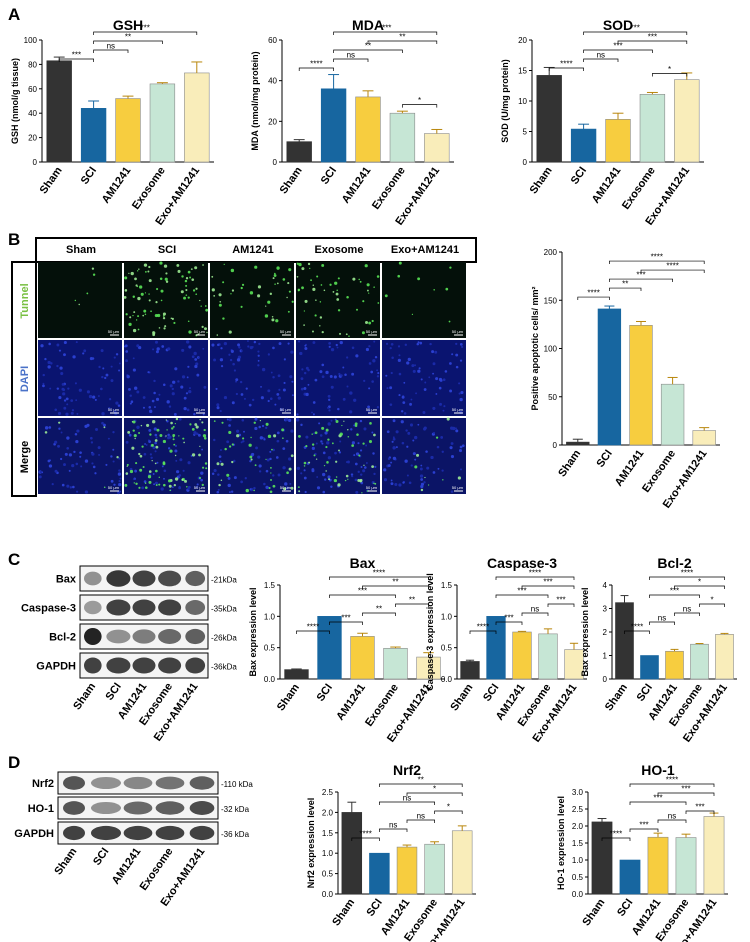 This screenshot has height=942, width=750. Describe the element at coordinates (166, 378) in the screenshot. I see `micrograph-dapi-1: 50 μm` at that location.